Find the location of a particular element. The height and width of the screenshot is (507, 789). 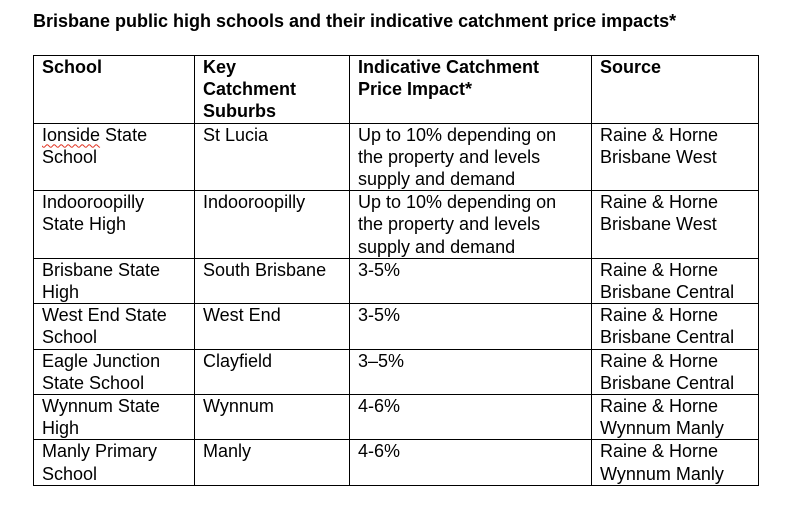

header-price-impact: Indicative Catchment Price Impact* is located at coordinates (470, 89).